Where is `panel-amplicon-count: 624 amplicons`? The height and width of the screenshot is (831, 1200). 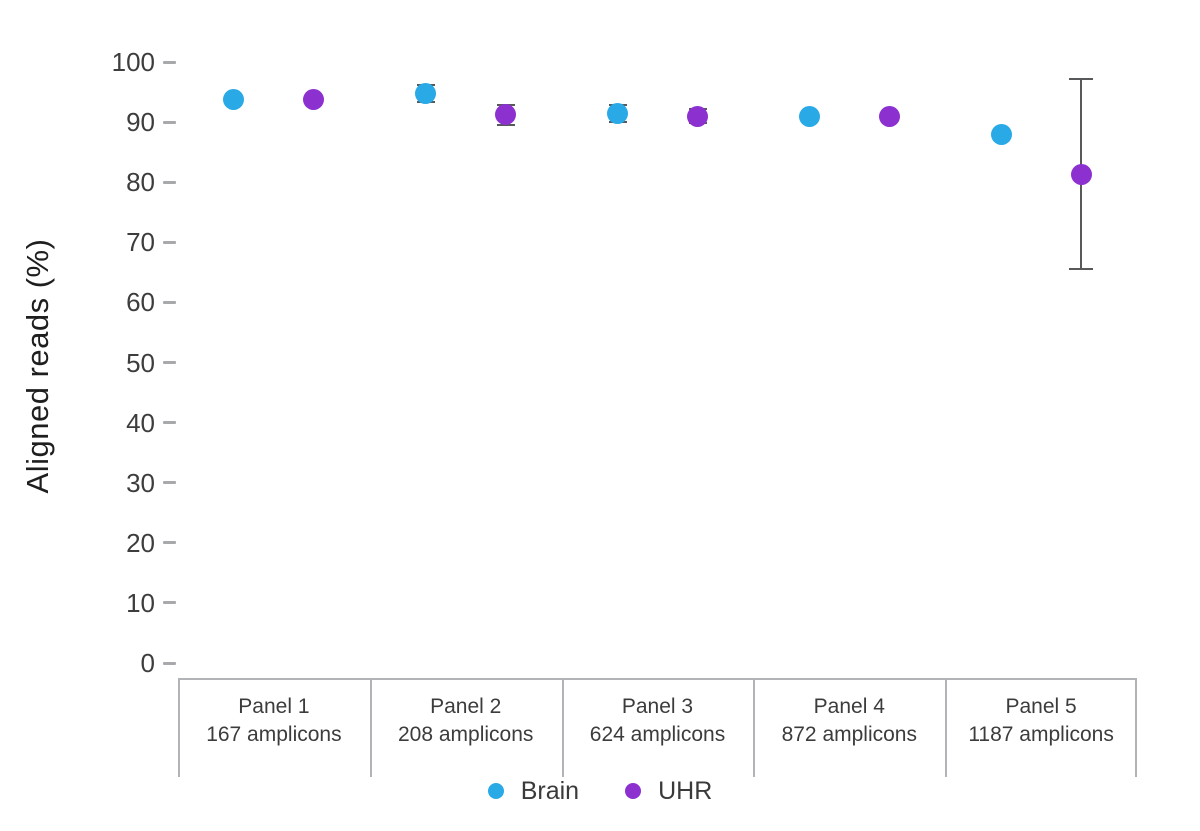 panel-amplicon-count: 624 amplicons is located at coordinates (657, 734).